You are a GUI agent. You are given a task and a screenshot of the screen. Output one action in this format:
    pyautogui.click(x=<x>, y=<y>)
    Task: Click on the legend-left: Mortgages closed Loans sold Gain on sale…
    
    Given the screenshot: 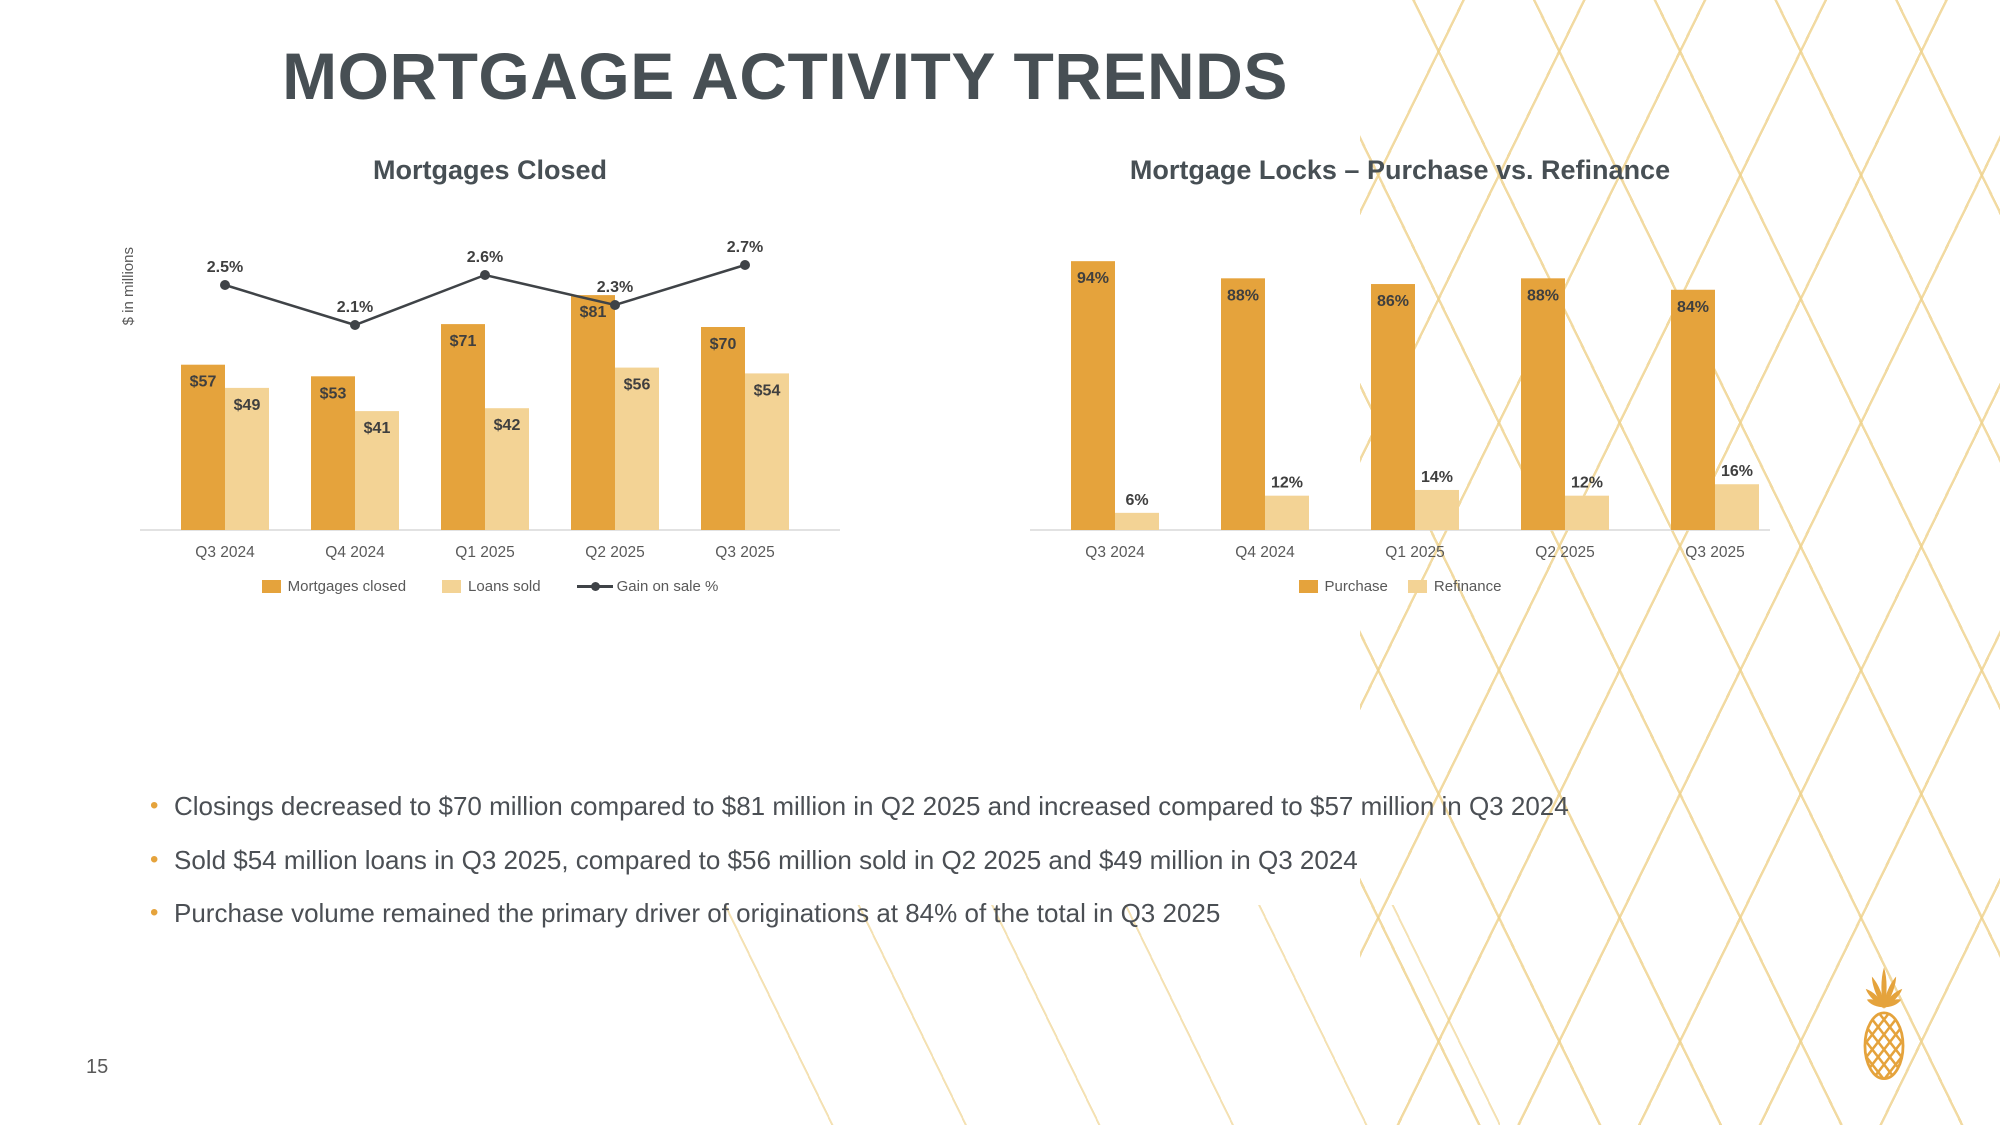 What is the action you would take?
    pyautogui.click(x=490, y=586)
    